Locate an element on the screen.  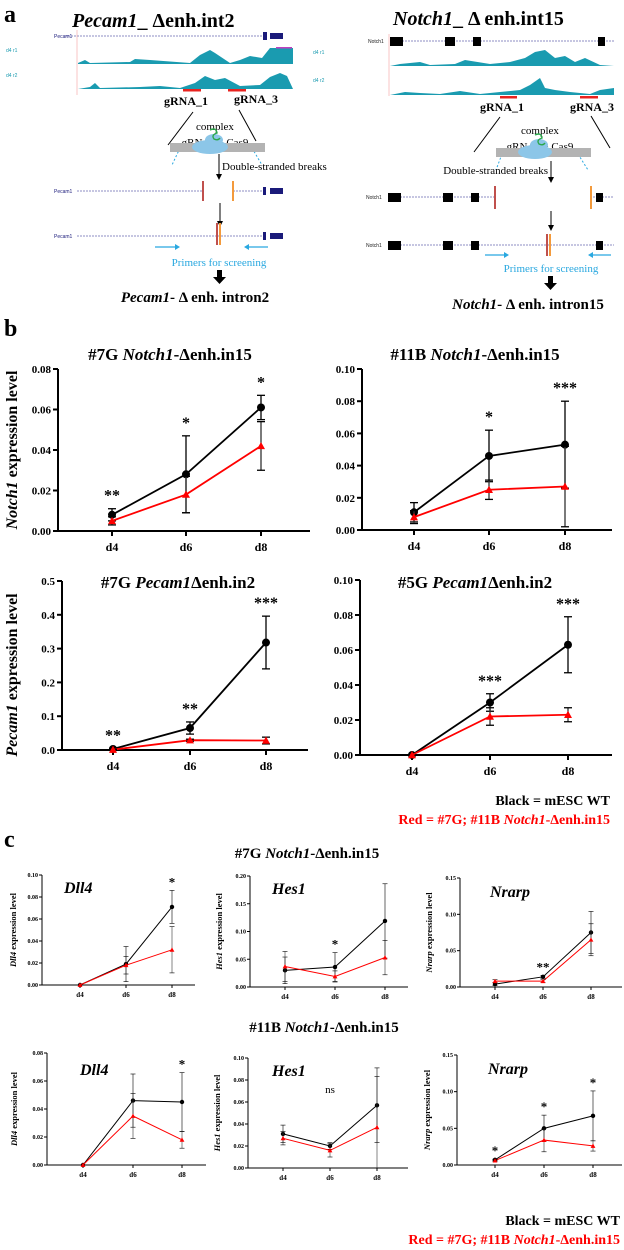
coverage-track-r2 is located at coordinates (502, 86).